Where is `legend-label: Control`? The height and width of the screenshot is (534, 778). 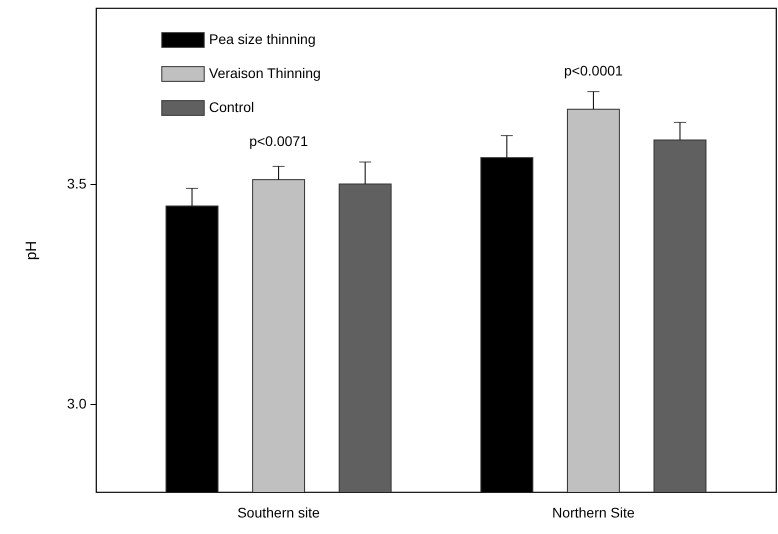
legend-label: Control is located at coordinates (231, 107).